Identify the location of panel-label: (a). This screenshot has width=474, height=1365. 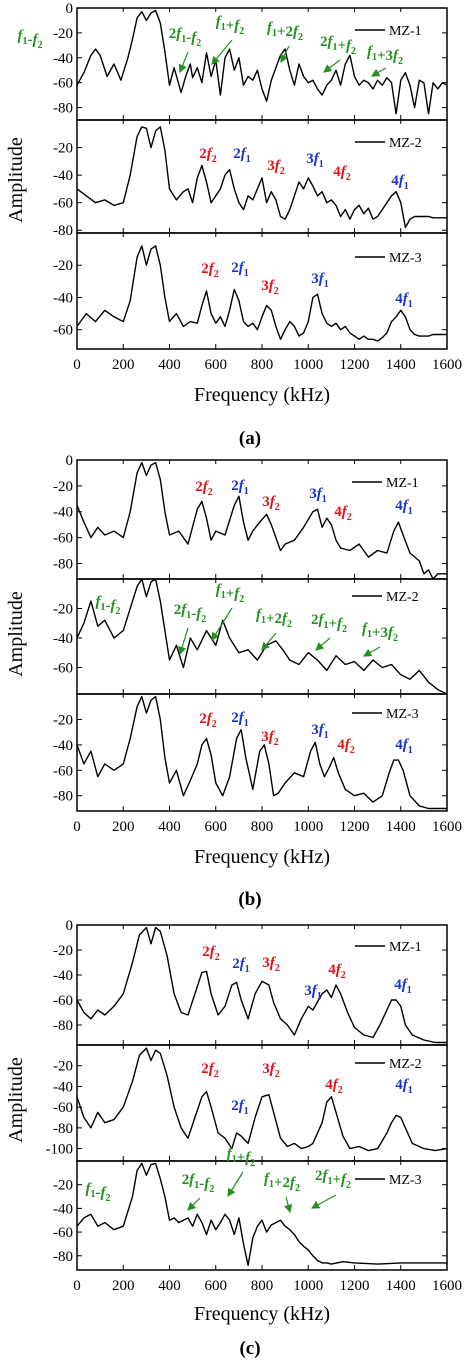
(250, 438).